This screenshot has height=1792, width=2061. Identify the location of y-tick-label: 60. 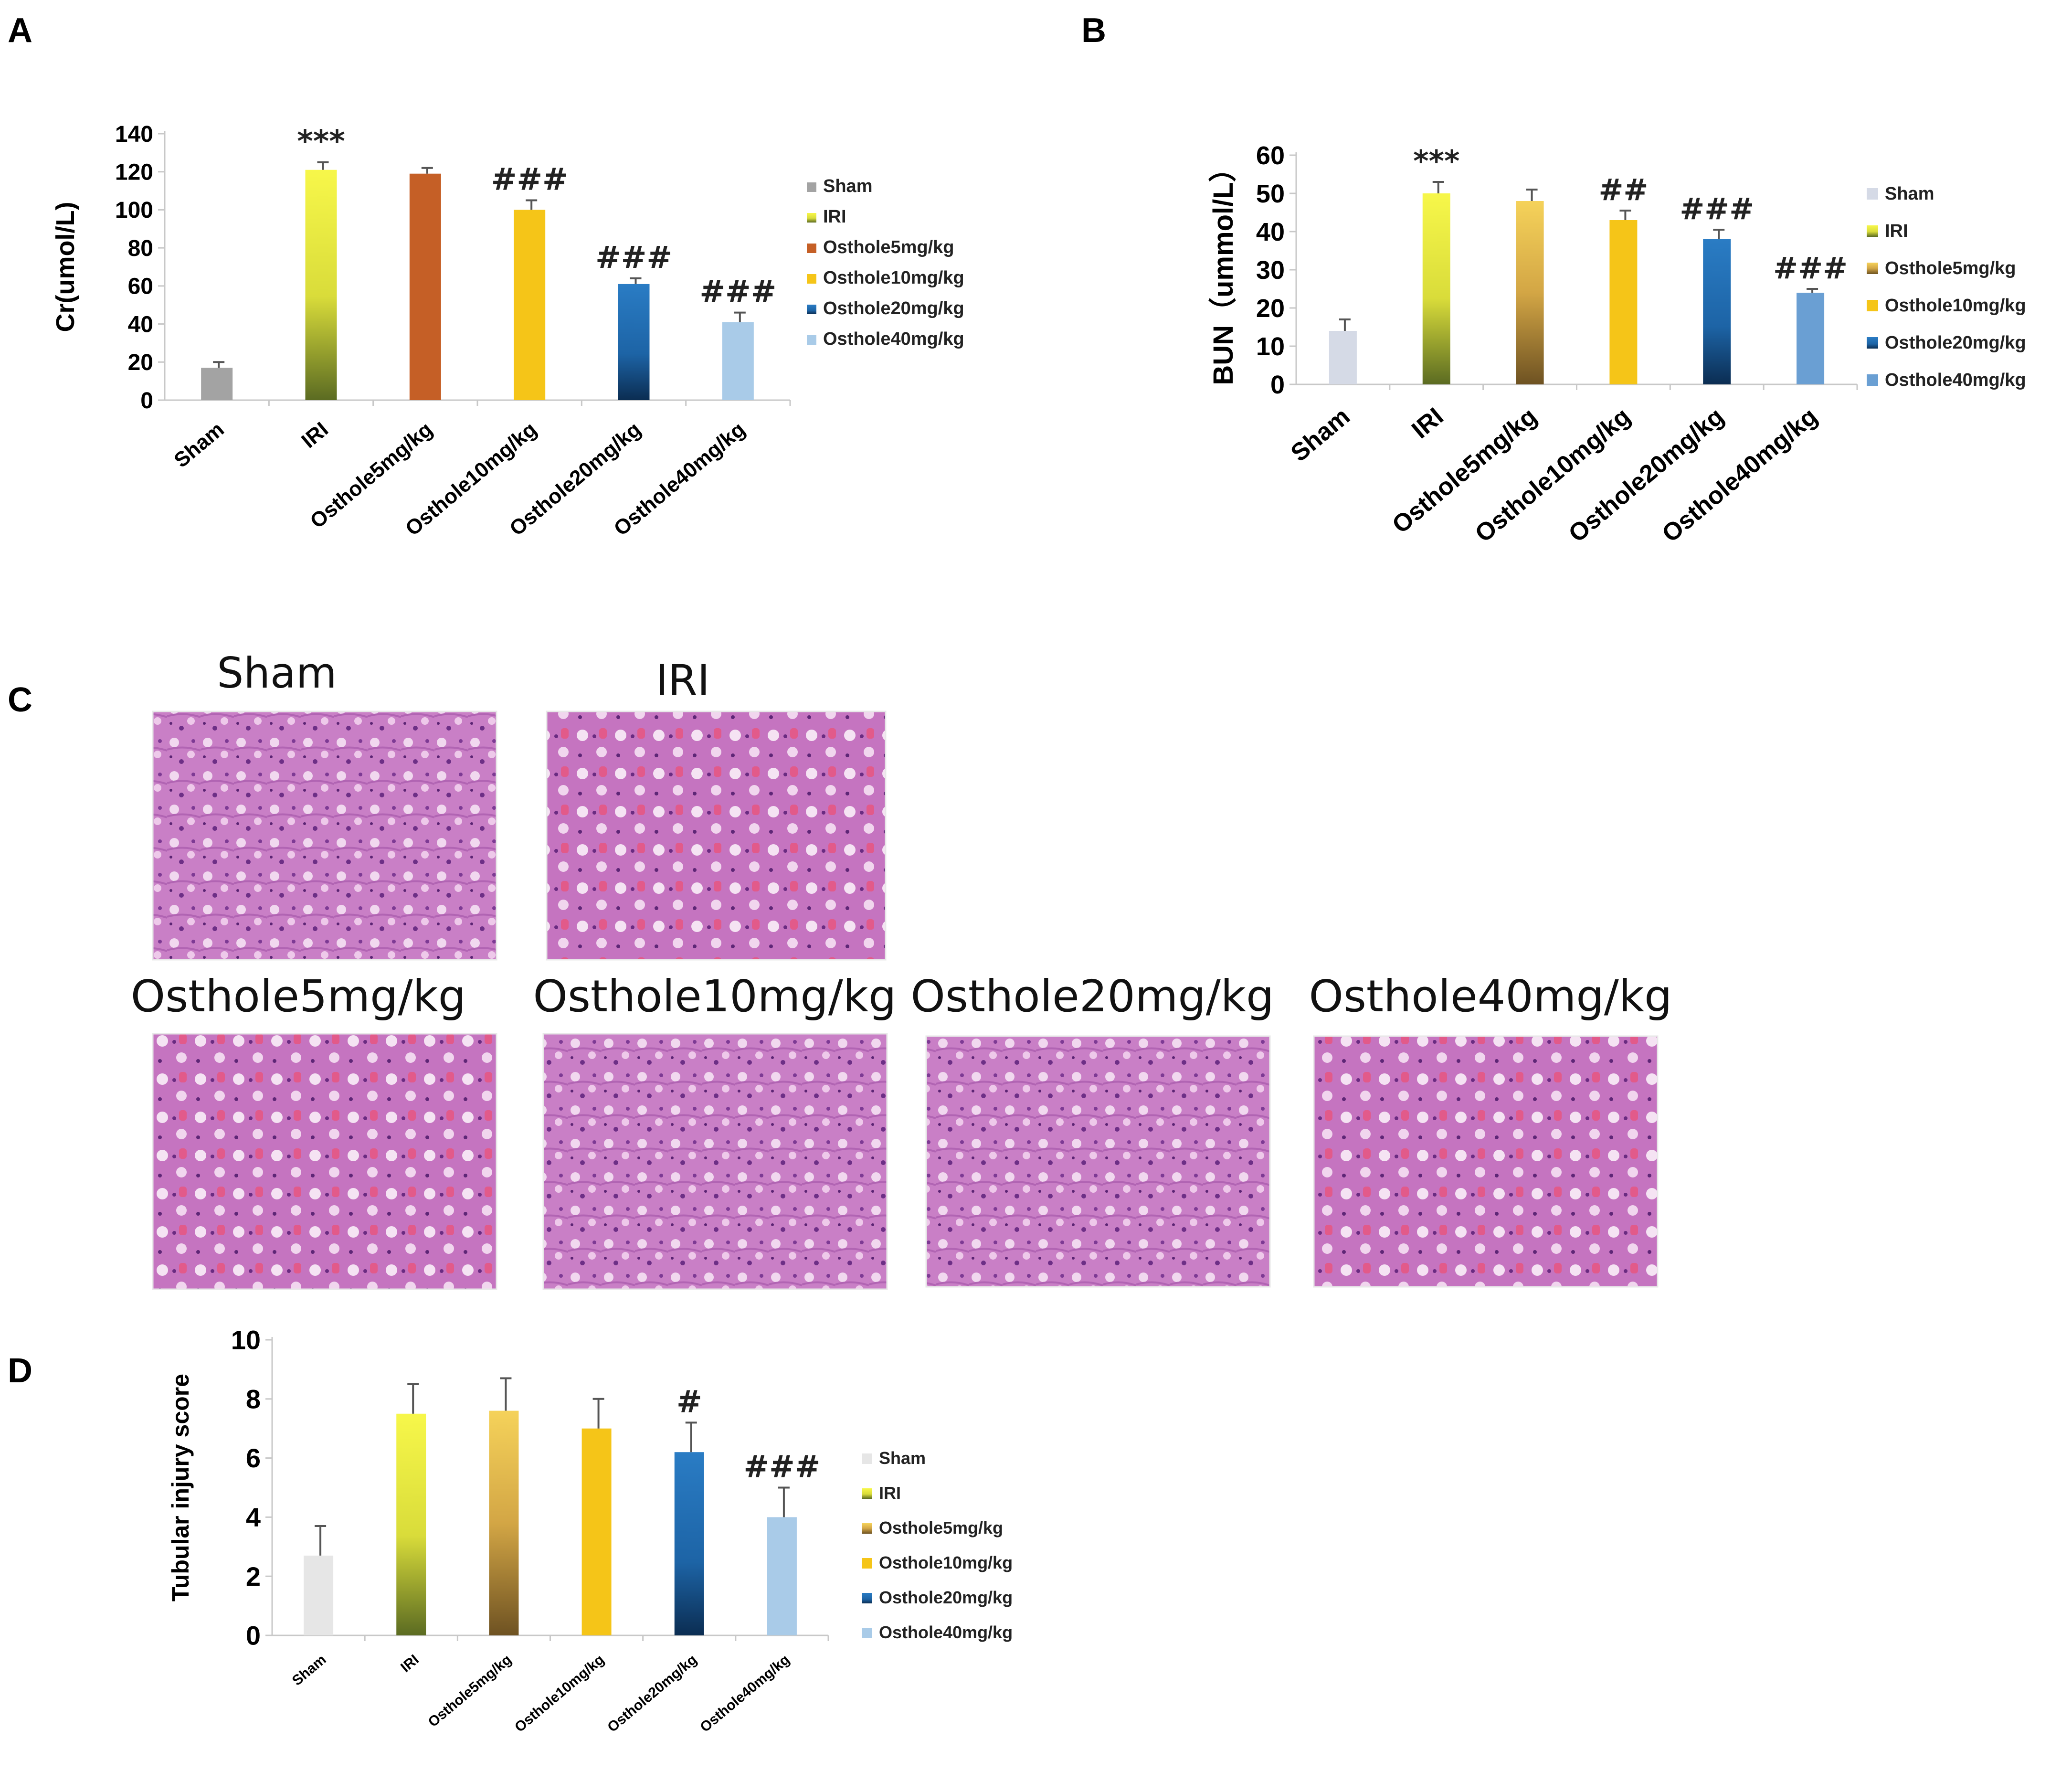
(141, 286).